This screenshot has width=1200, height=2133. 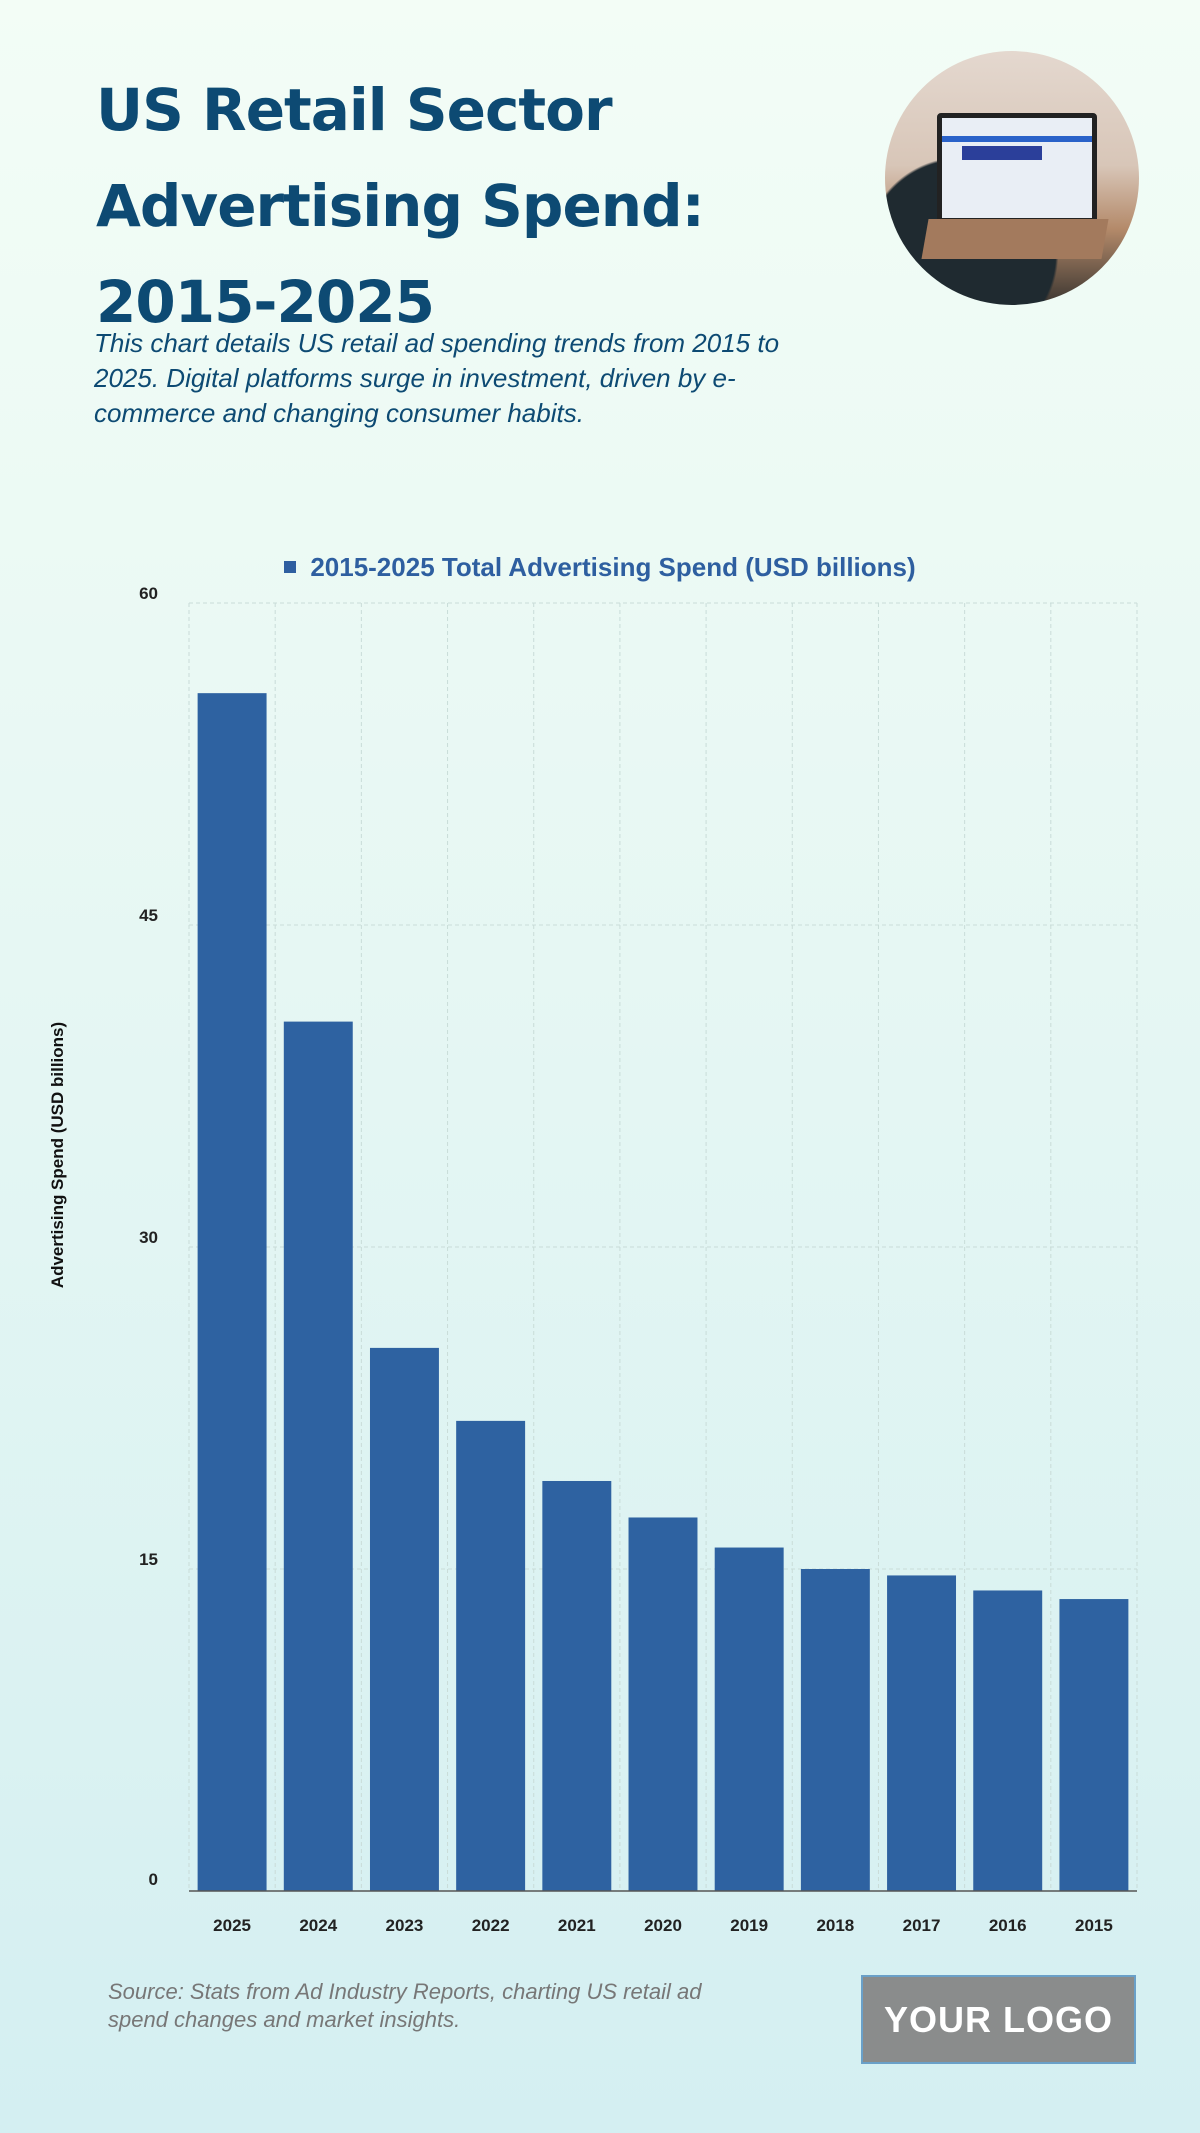 What do you see at coordinates (318, 1925) in the screenshot?
I see `x-tick-label: 2024` at bounding box center [318, 1925].